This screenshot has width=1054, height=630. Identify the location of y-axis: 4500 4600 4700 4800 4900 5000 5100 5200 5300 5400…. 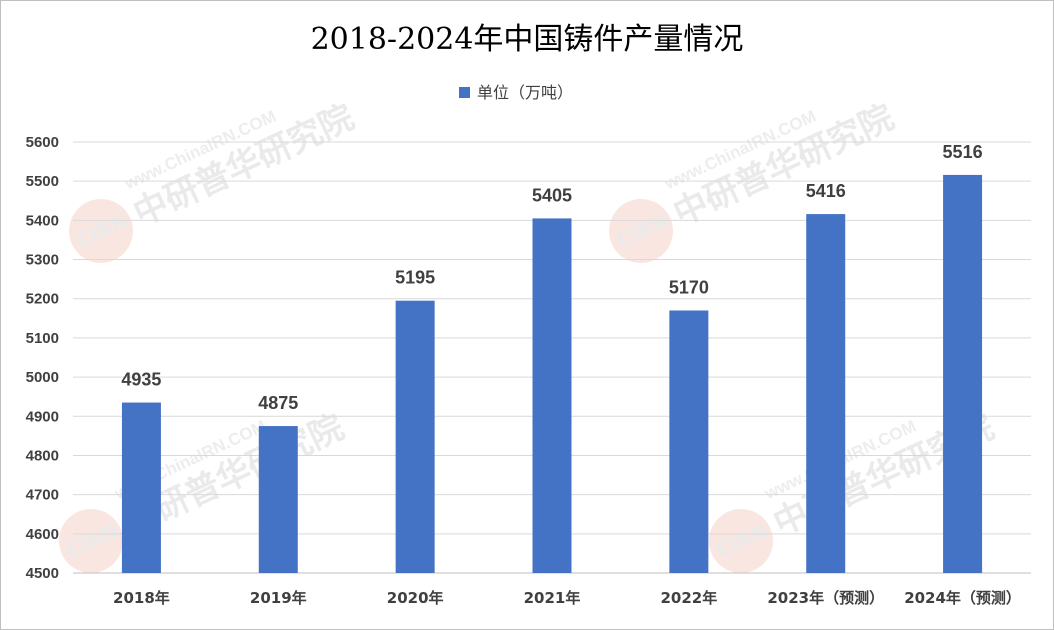
(42, 358).